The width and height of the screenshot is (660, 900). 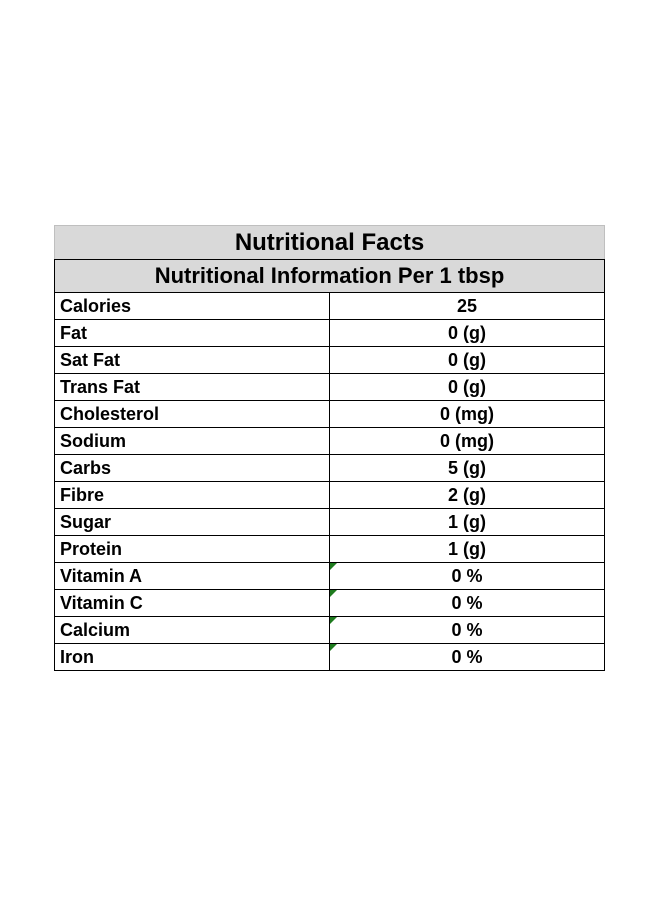 I want to click on table-row: Sugar 1 (g), so click(x=329, y=522).